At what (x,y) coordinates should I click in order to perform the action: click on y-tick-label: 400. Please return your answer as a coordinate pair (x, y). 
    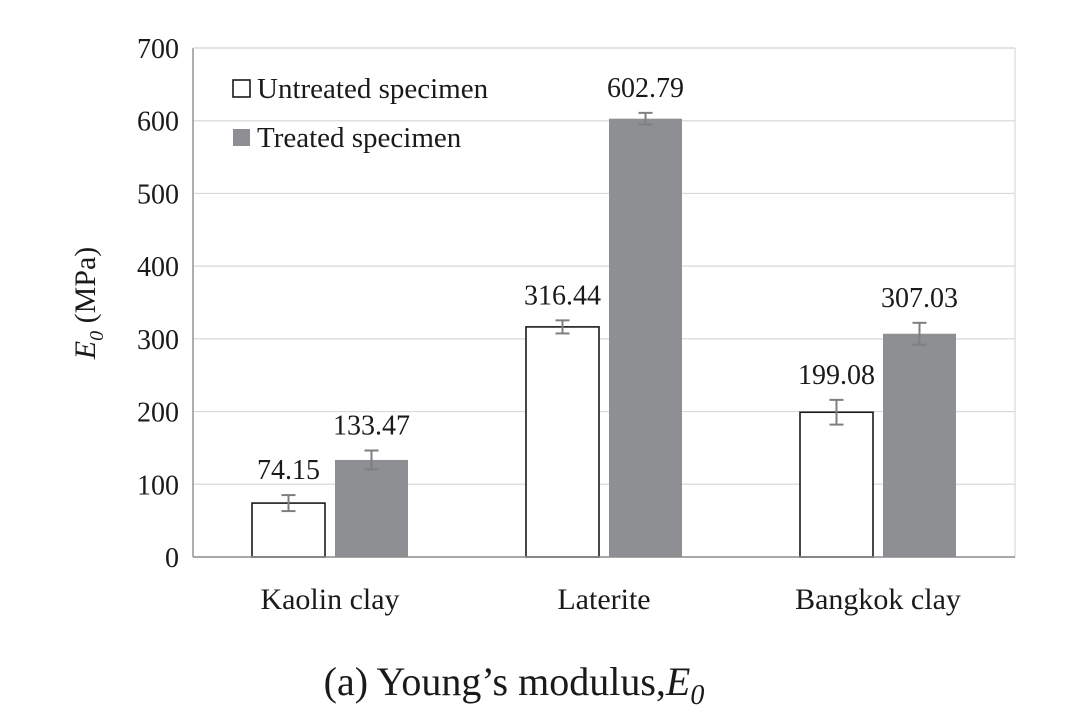
    Looking at the image, I should click on (158, 267).